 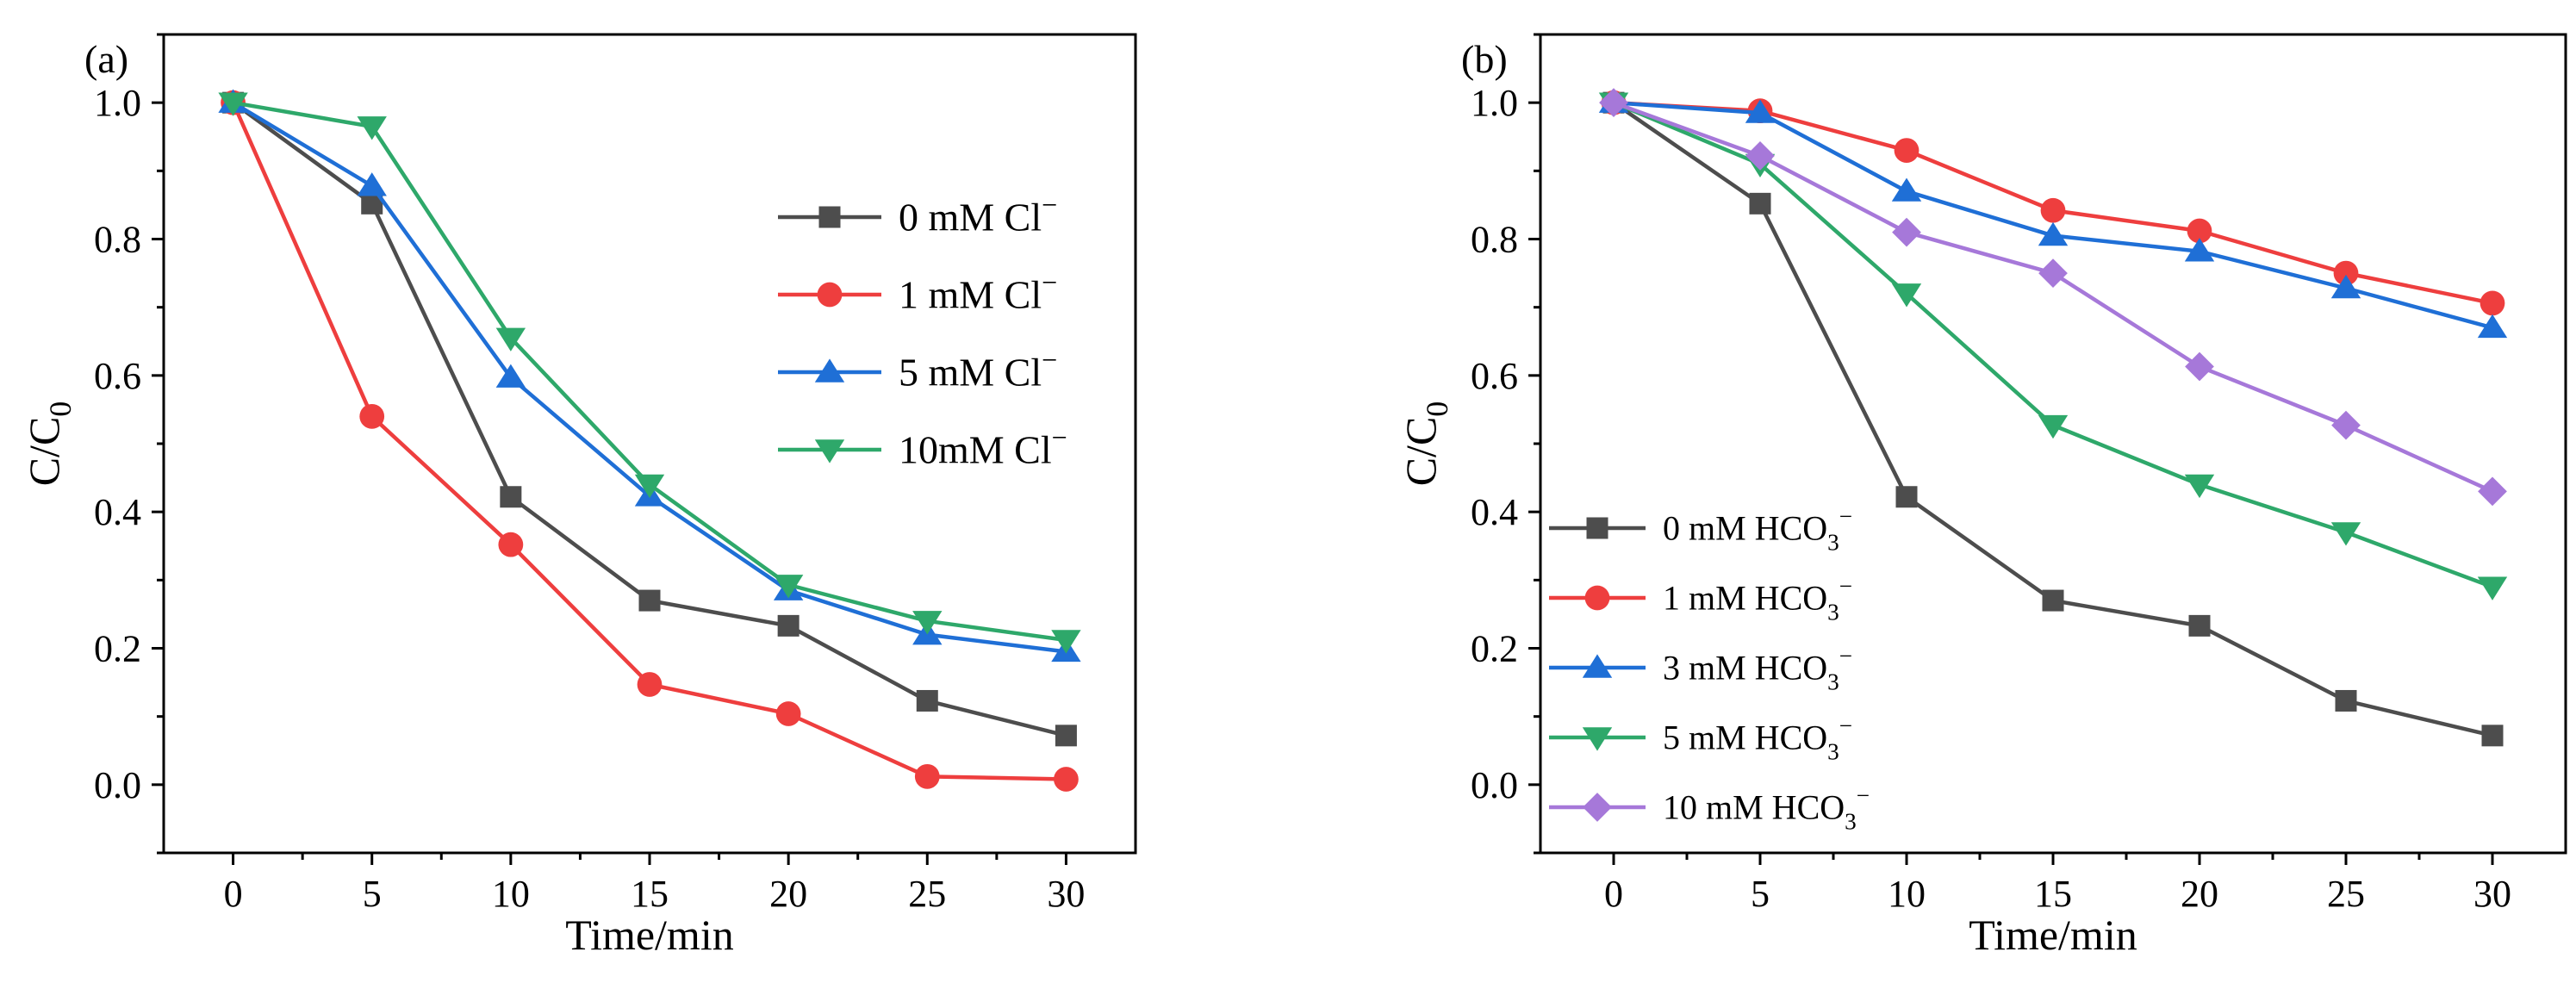 What do you see at coordinates (1426, 444) in the screenshot?
I see `y-axis-title: C/C0` at bounding box center [1426, 444].